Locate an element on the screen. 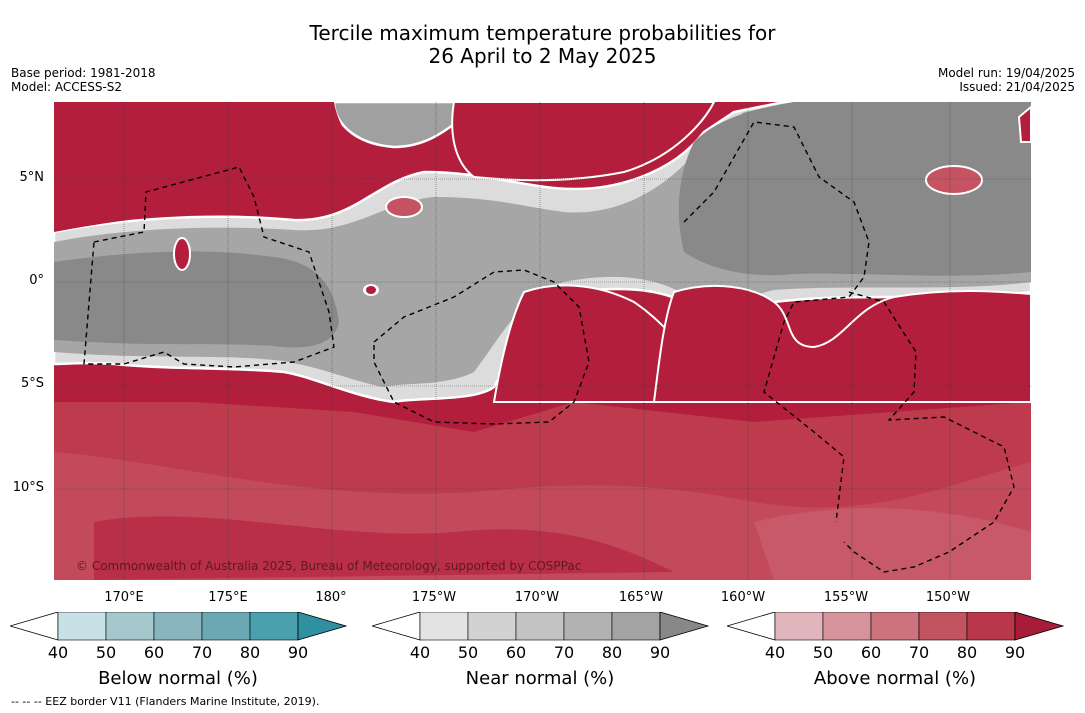 The image size is (1085, 713). colorbar-above-tick: 80 is located at coordinates (967, 652).